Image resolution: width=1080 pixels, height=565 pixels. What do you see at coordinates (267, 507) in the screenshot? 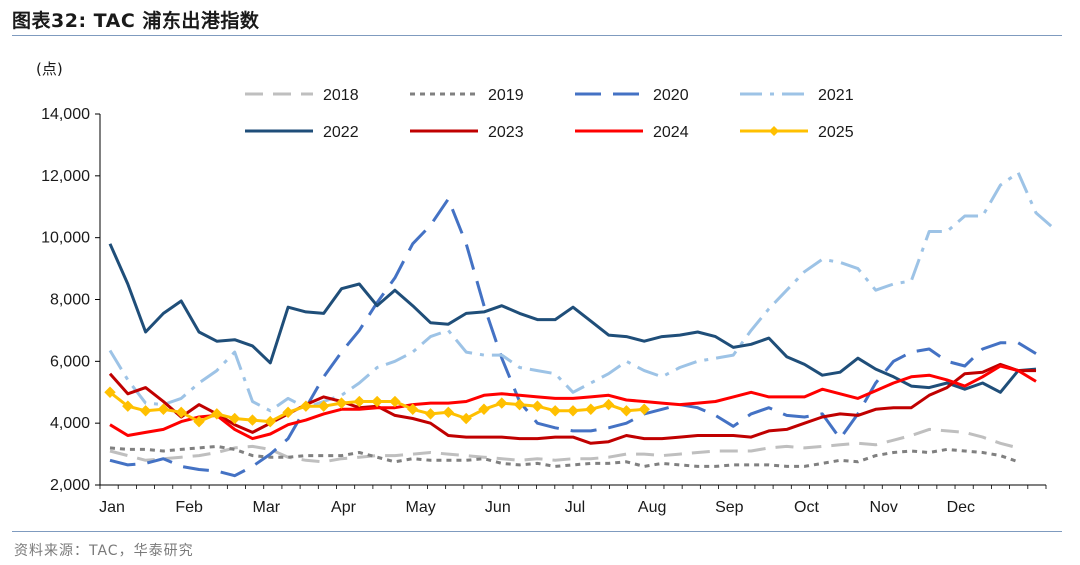
I see `x-tick-label: Mar` at bounding box center [267, 507].